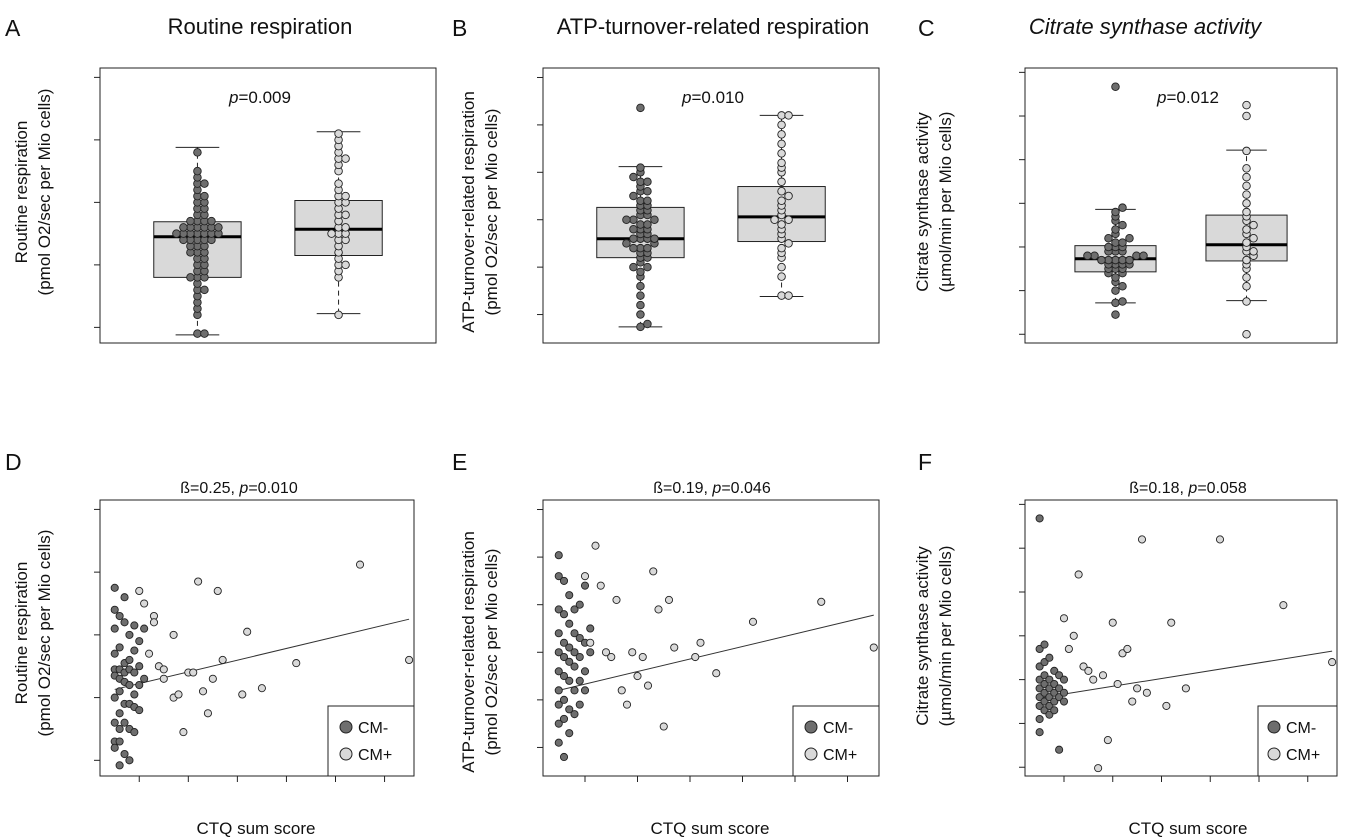 Image resolution: width=1347 pixels, height=840 pixels. What do you see at coordinates (716, 652) in the screenshot?
I see `panel-e-regression-line` at bounding box center [716, 652].